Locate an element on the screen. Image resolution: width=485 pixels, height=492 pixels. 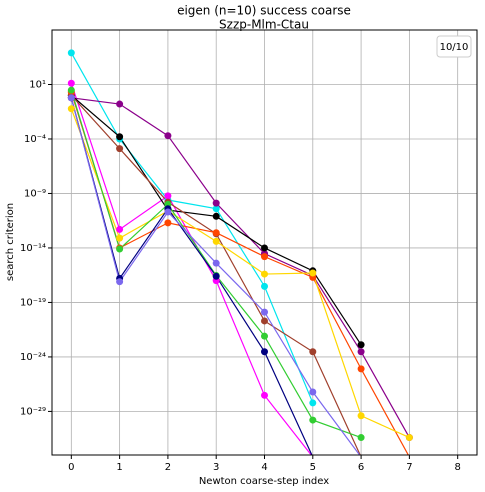
y-tick-label: 10⁻⁴ is located at coordinates (35, 139).